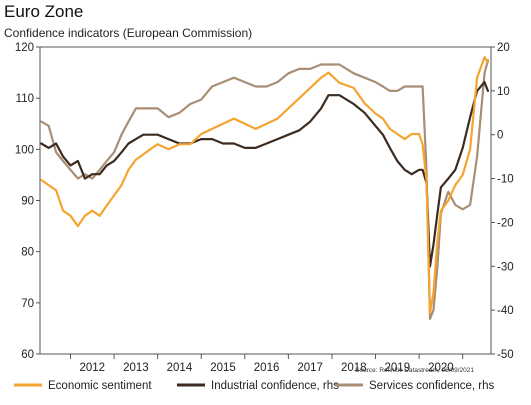 The image size is (531, 405). I want to click on y-left-tick-label: 100, so click(24, 150).